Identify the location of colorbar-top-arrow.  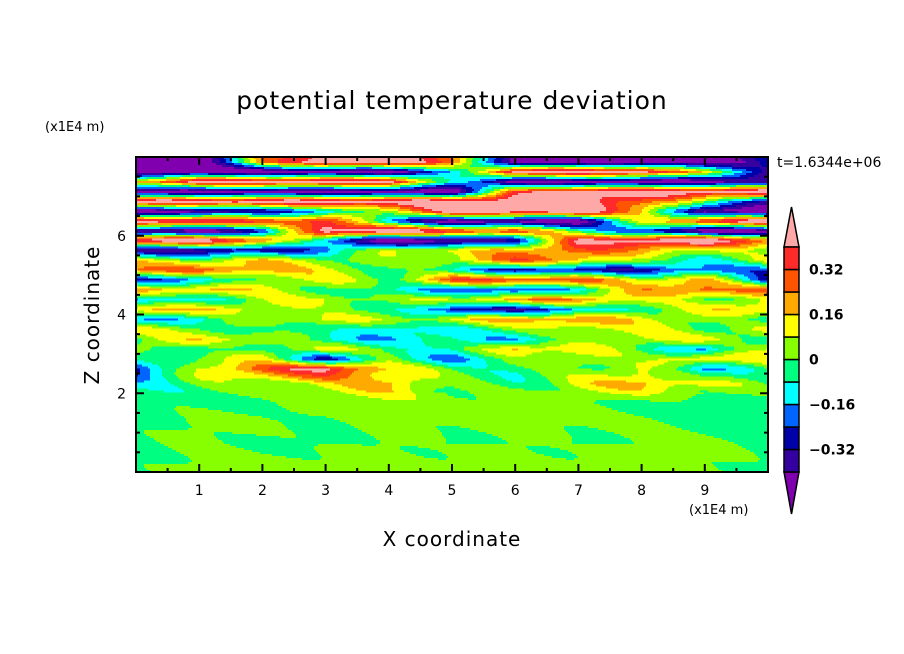
(791, 227).